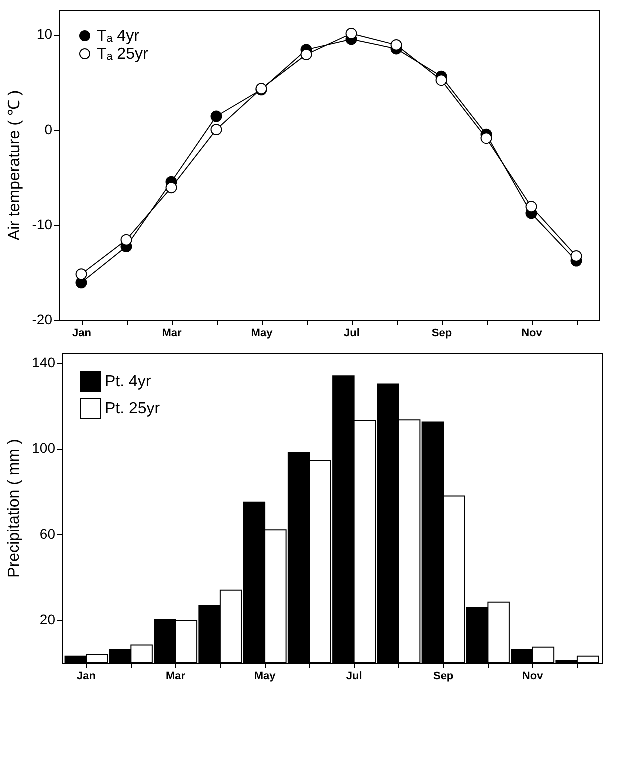  Describe the element at coordinates (133, 409) in the screenshot. I see `legend-label: Pt. 25yr` at that location.